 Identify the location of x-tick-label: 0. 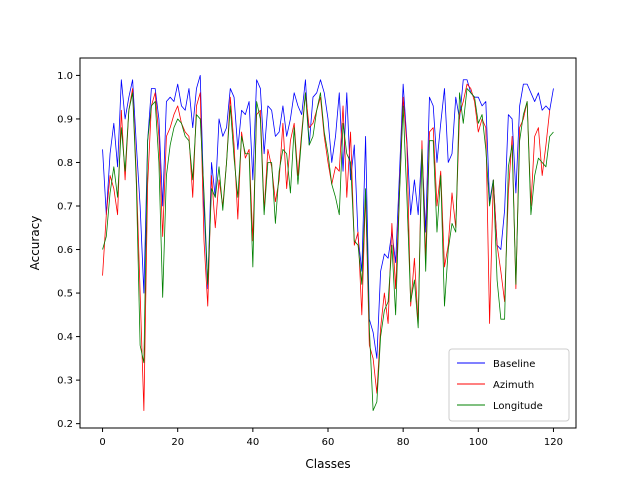
(102, 442).